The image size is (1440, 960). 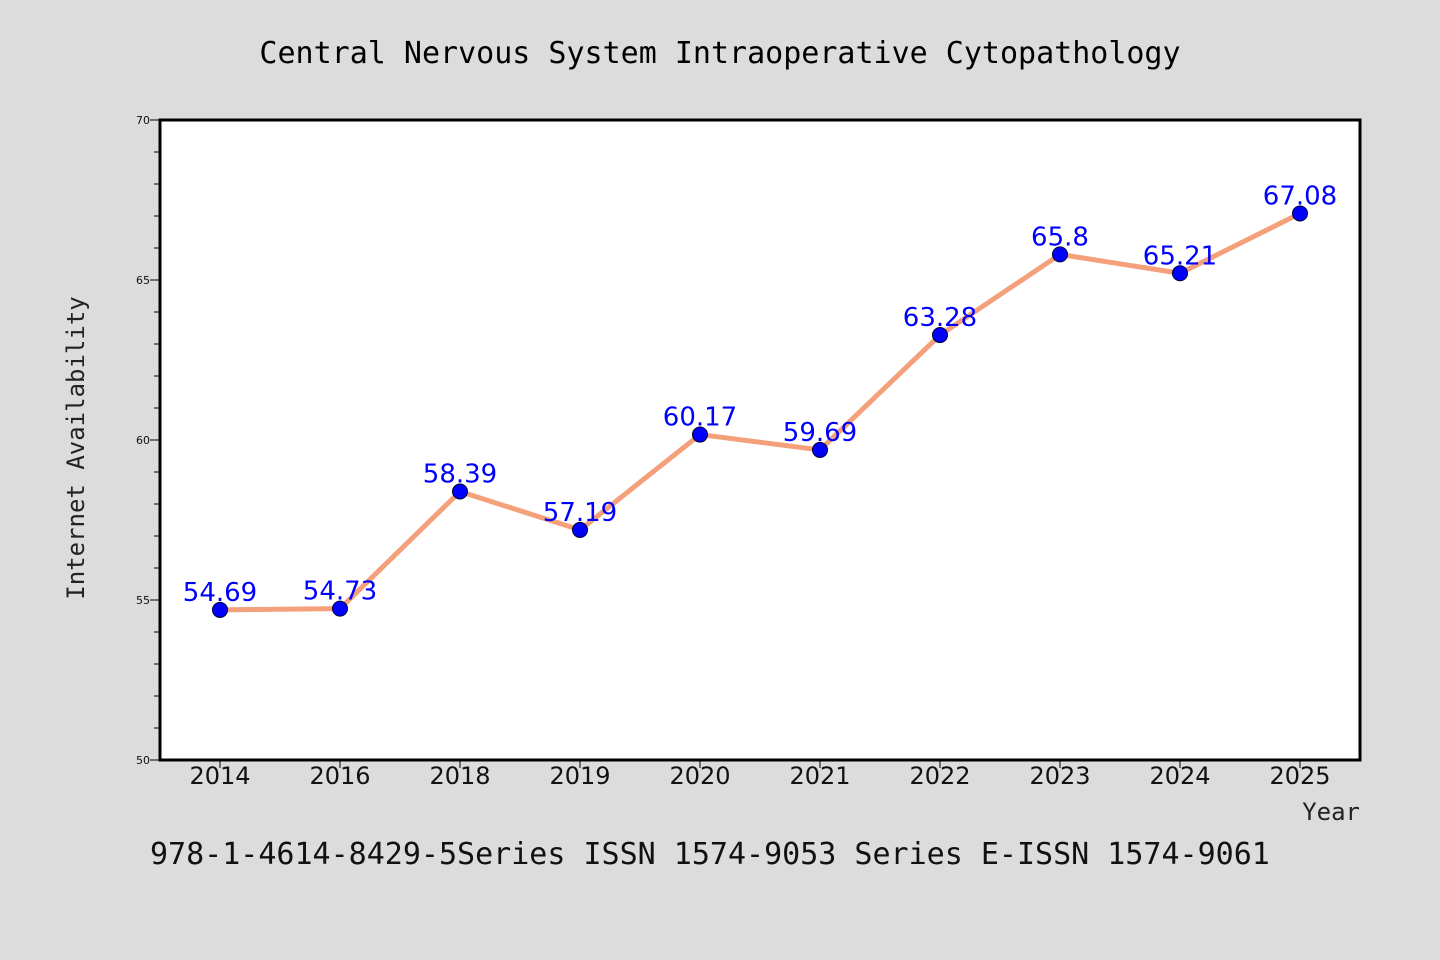 I want to click on y-tick-label: 50, so click(x=143, y=760).